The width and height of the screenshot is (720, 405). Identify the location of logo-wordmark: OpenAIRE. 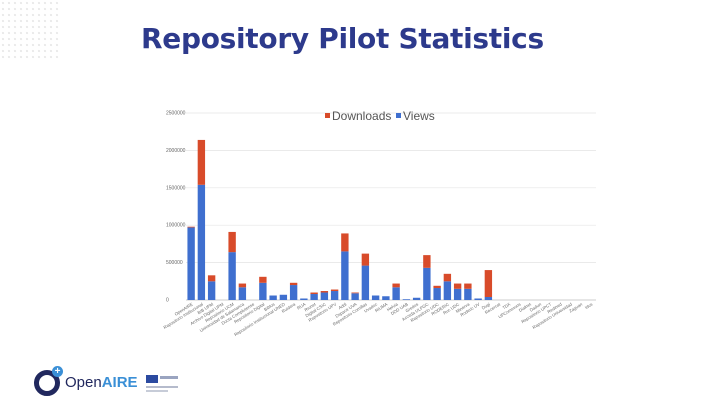
(101, 382).